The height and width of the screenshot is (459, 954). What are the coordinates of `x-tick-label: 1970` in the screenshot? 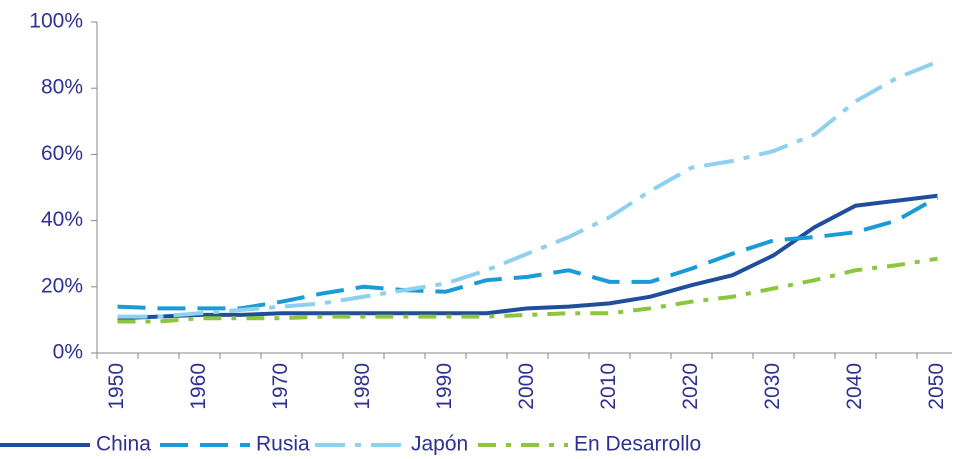 It's located at (280, 386).